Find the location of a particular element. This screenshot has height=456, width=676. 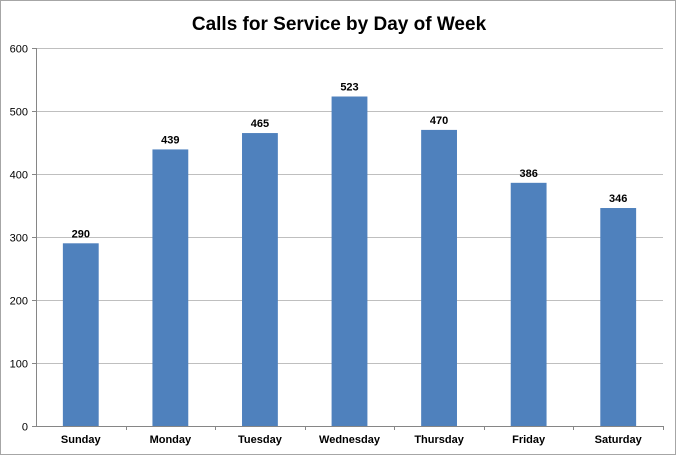

chart-title: Calls for Service by Day of Week is located at coordinates (339, 24).